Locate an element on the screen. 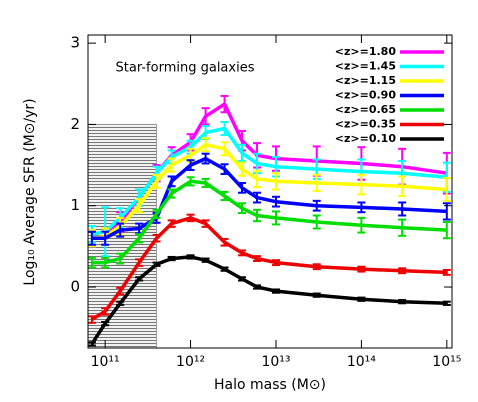 The width and height of the screenshot is (478, 402). legend-label: <z>=0.10 is located at coordinates (366, 138).